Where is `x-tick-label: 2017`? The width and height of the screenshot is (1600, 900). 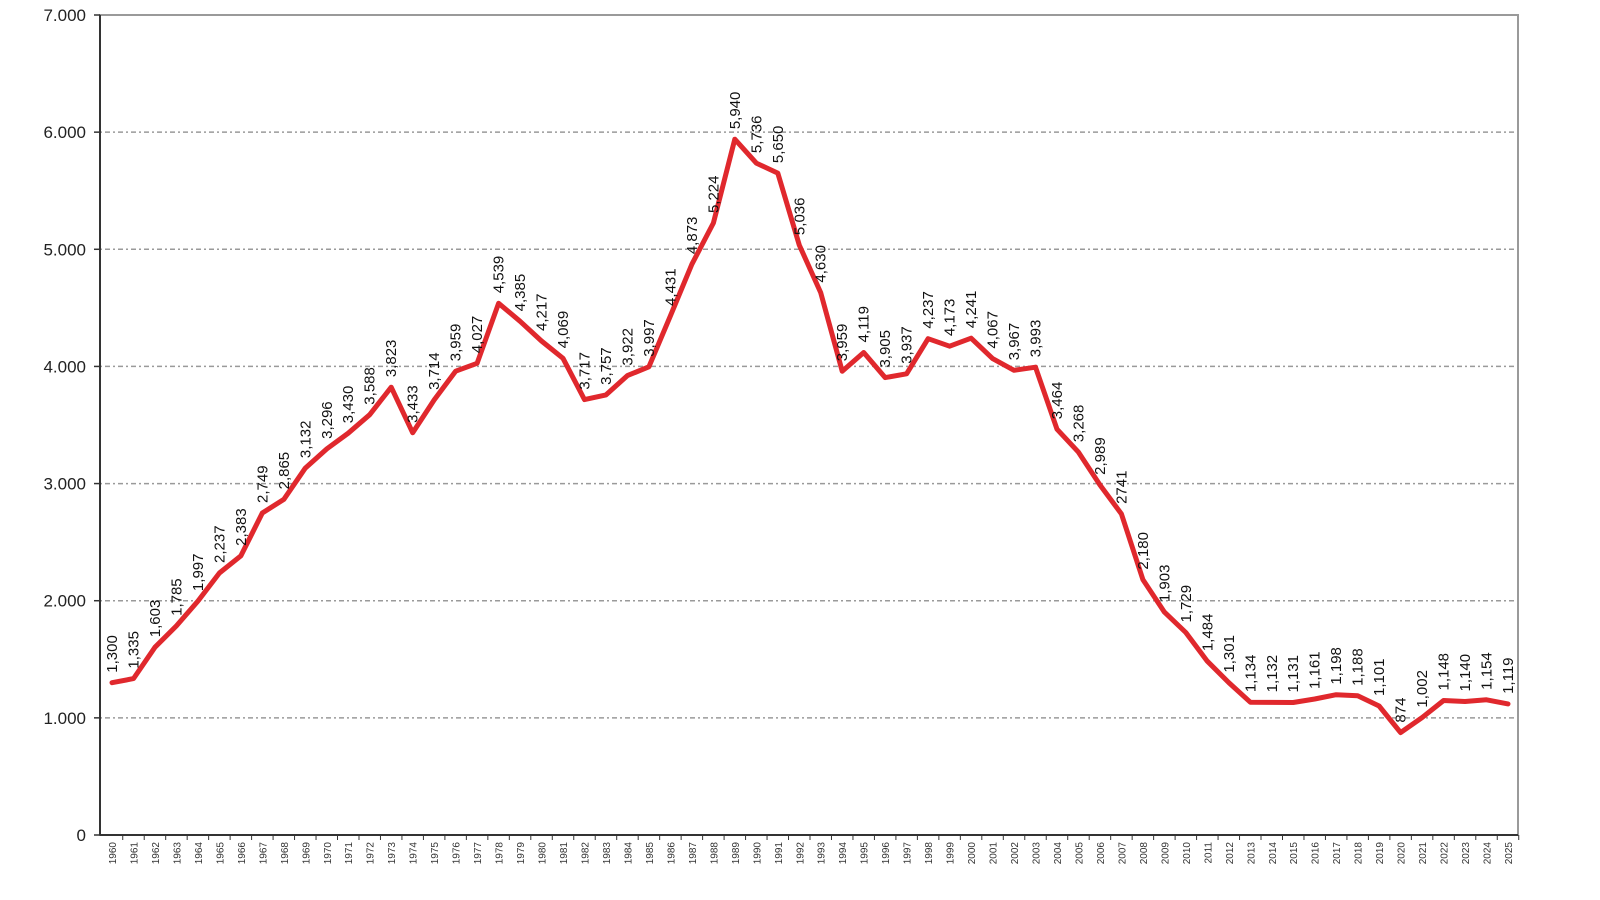 x-tick-label: 2017 is located at coordinates (1337, 853).